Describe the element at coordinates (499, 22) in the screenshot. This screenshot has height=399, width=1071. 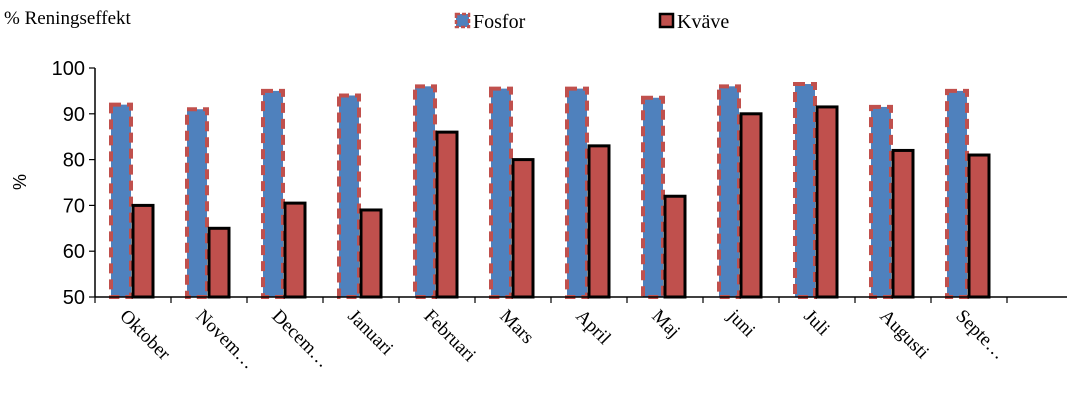
I see `legend-label-0: Fosfor` at that location.